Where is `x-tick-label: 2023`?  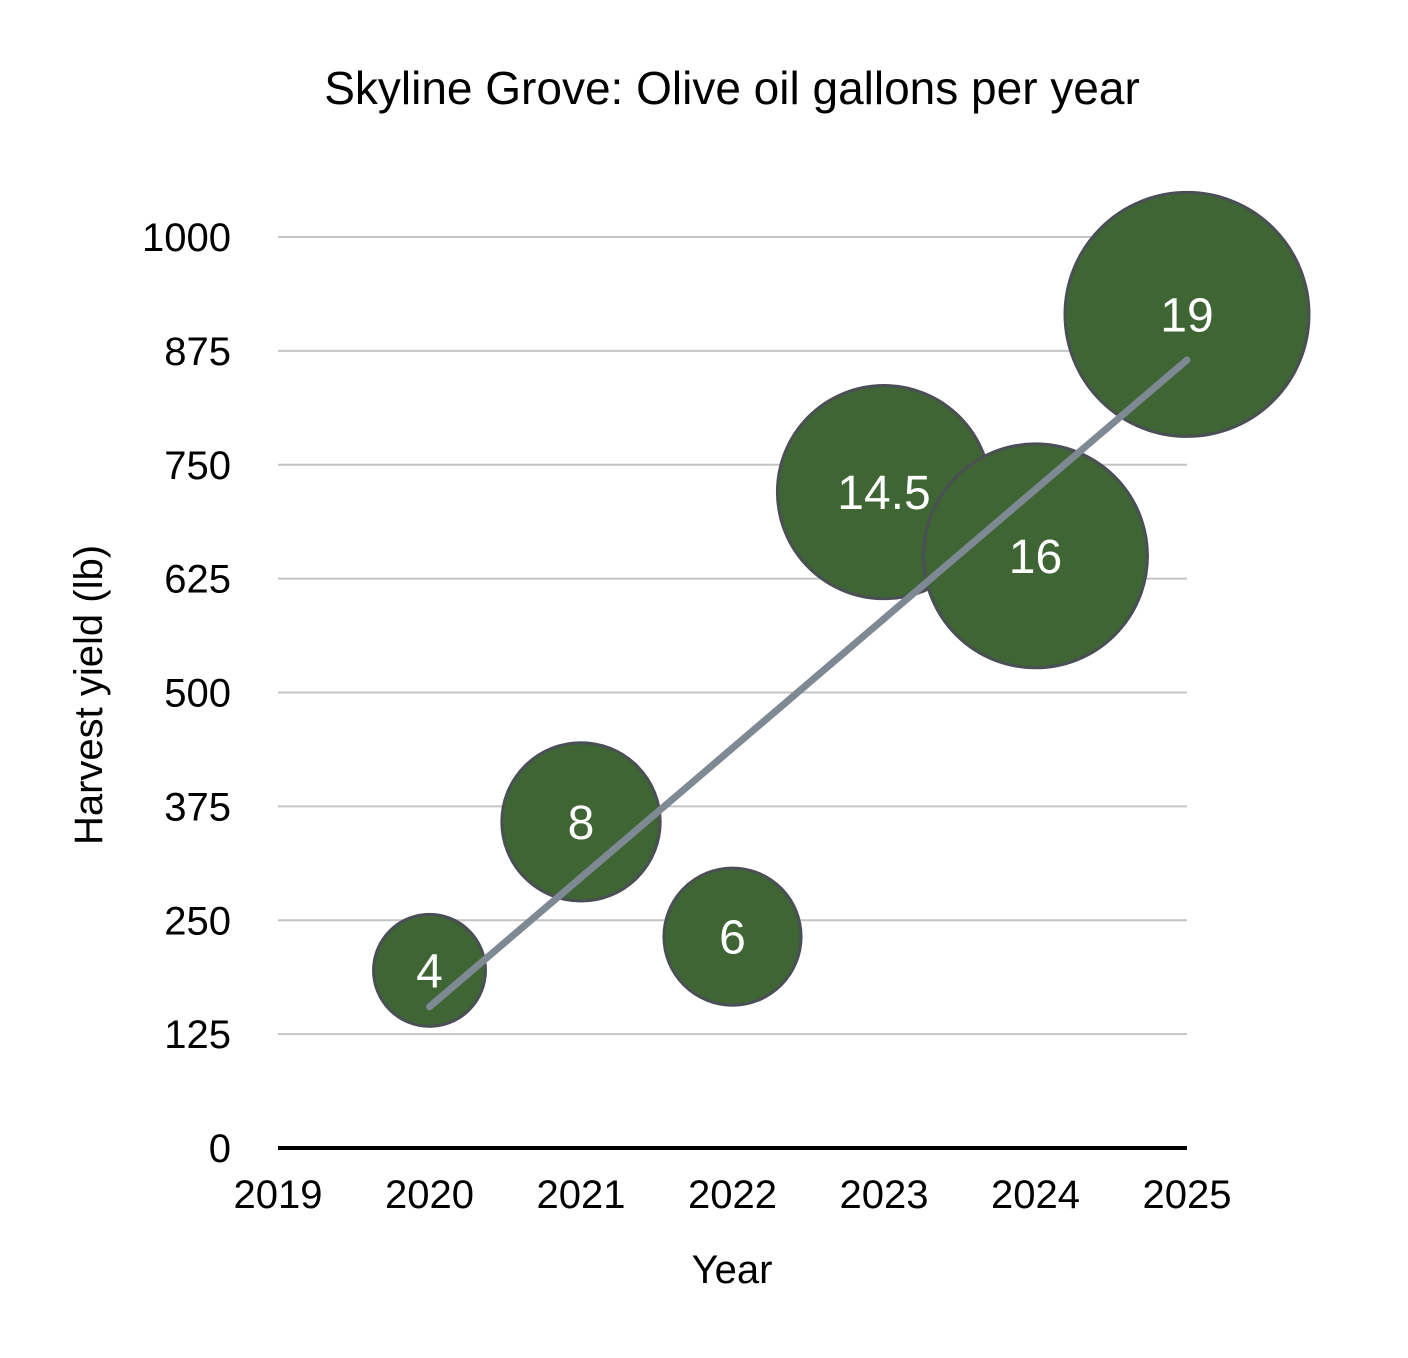 x-tick-label: 2023 is located at coordinates (884, 1195).